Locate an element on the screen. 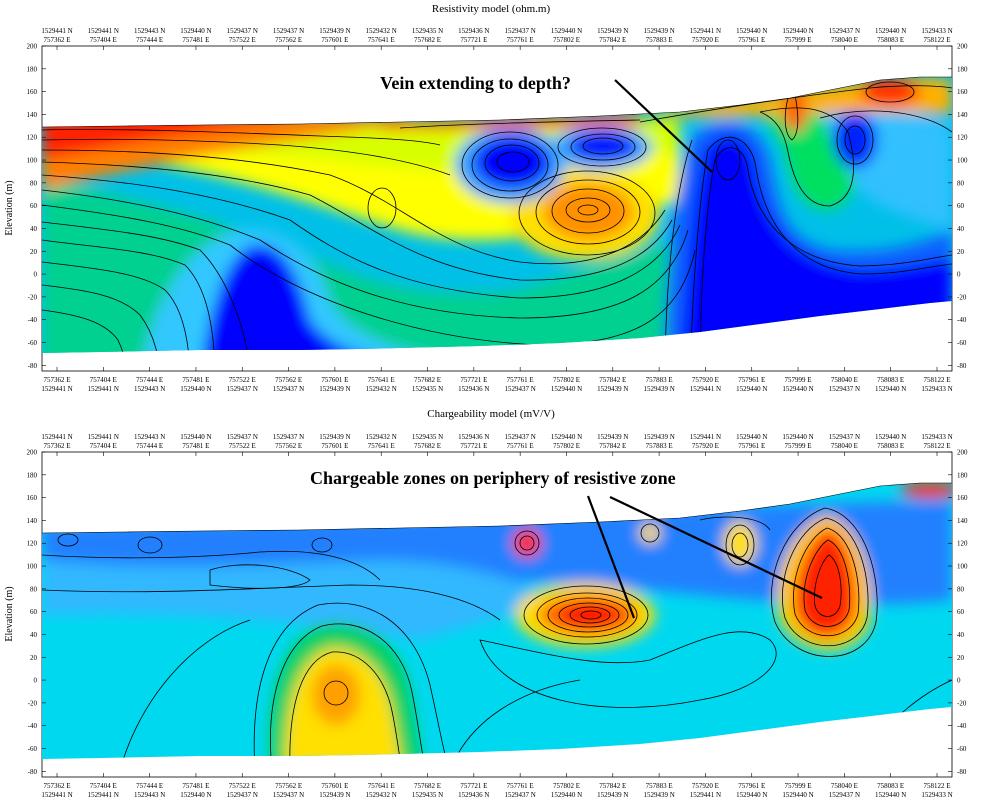 The width and height of the screenshot is (982, 812). chg-bottom-northing: 1529437 N is located at coordinates (288, 795).